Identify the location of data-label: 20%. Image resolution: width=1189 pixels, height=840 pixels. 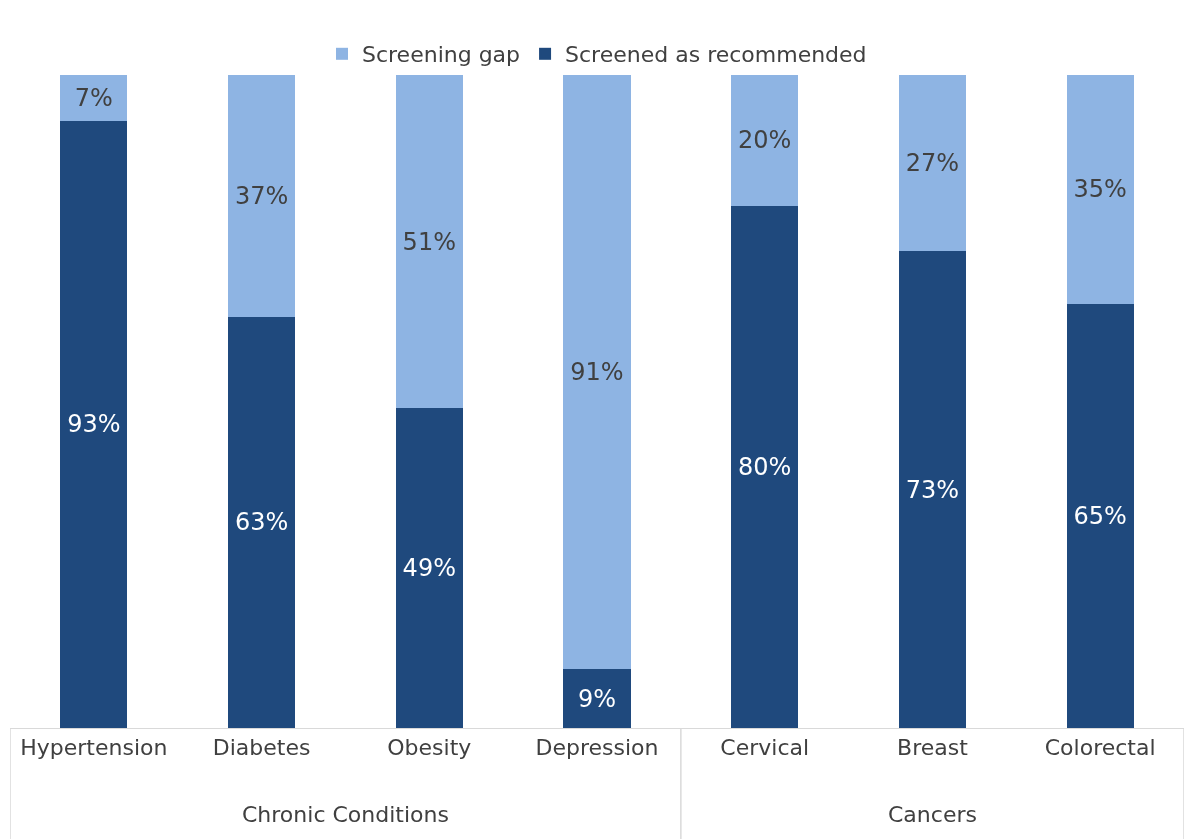
(765, 140).